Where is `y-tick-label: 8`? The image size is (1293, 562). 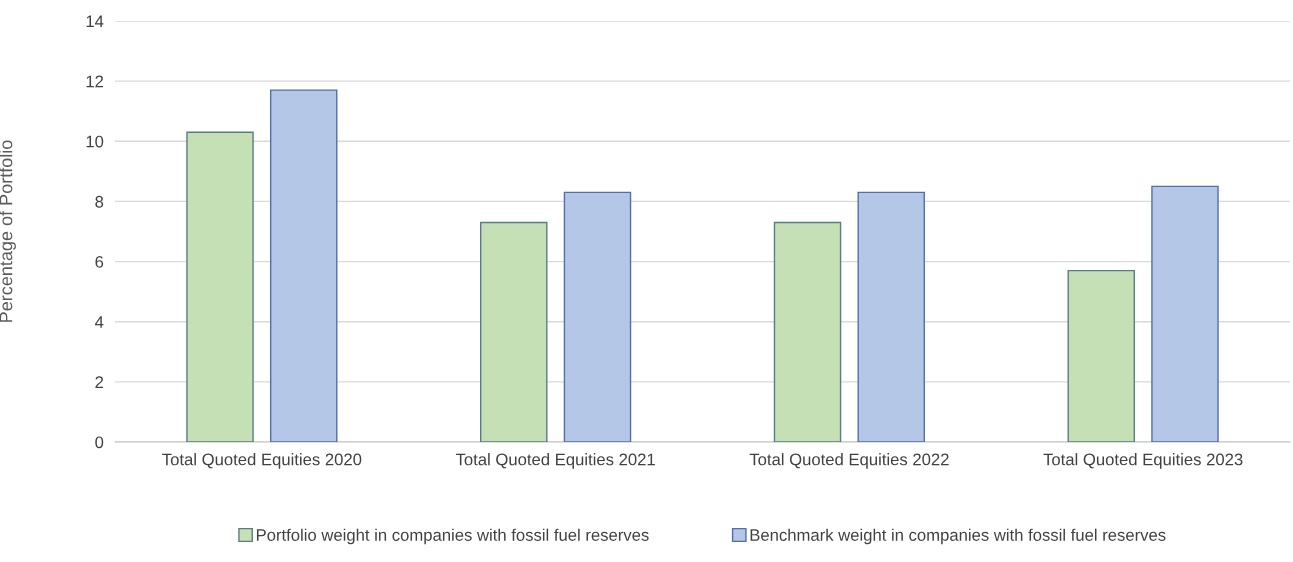
y-tick-label: 8 is located at coordinates (99, 201).